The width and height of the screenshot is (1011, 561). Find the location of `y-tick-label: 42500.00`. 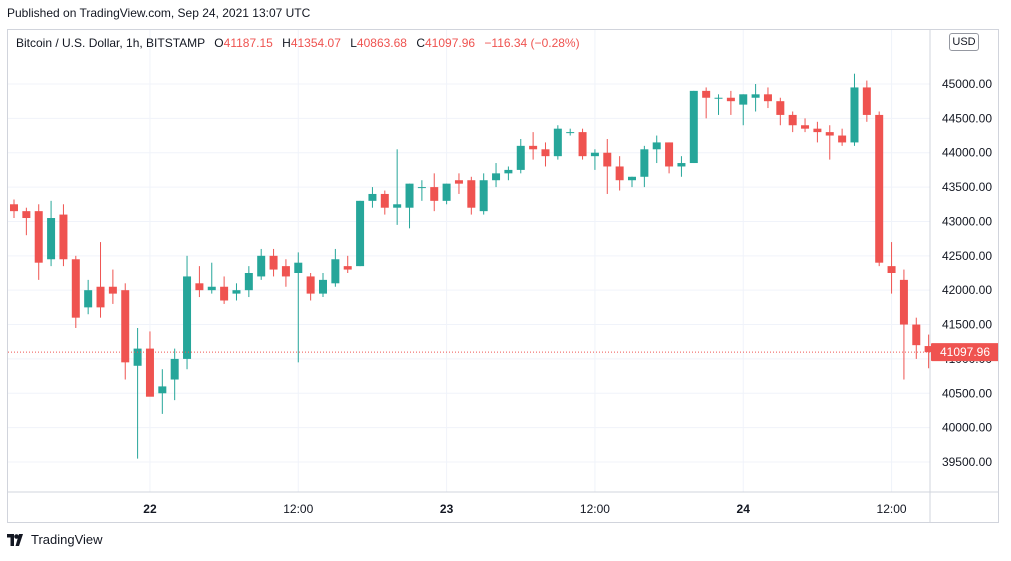

y-tick-label: 42500.00 is located at coordinates (967, 256).